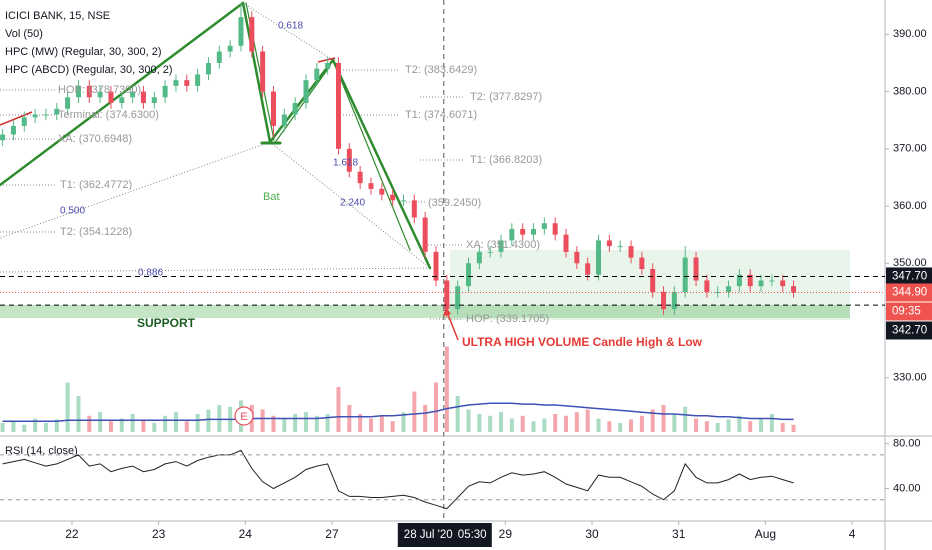  I want to click on annotation: Terminal: (374.6300), so click(108, 115).